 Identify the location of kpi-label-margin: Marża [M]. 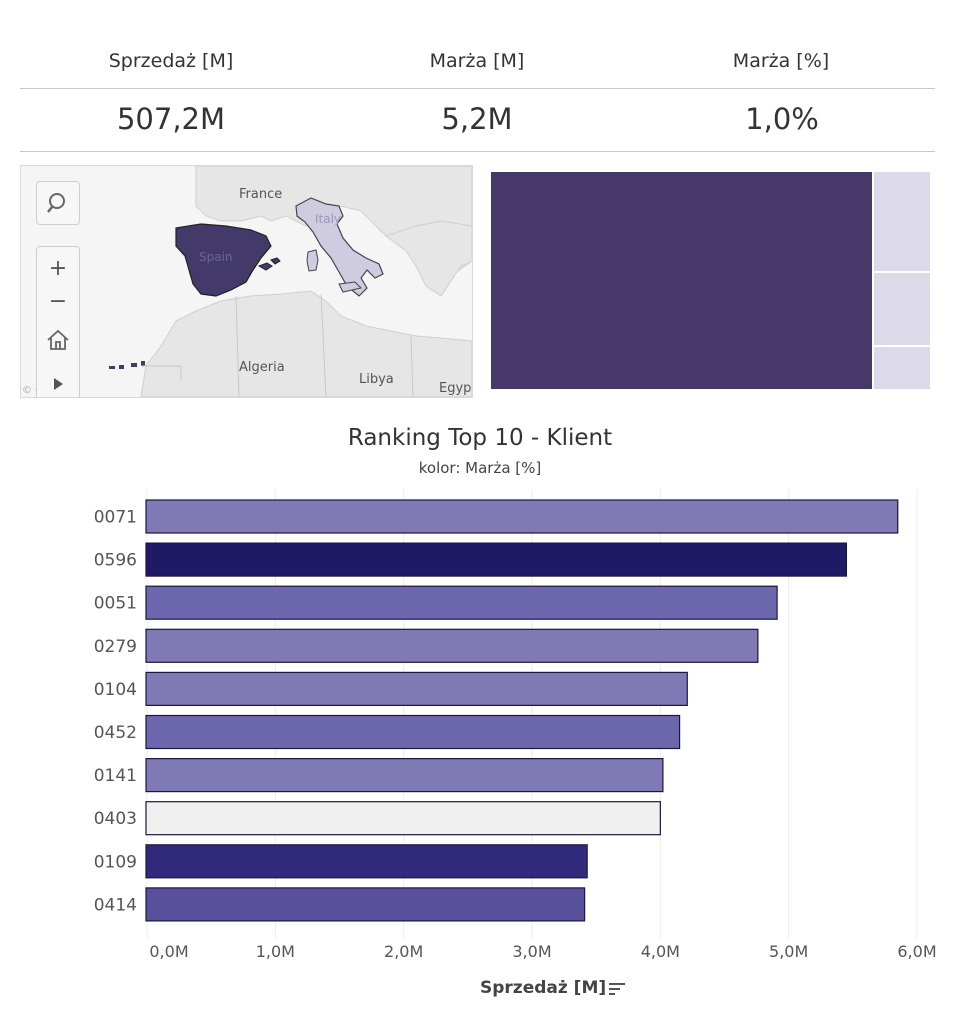
(477, 61).